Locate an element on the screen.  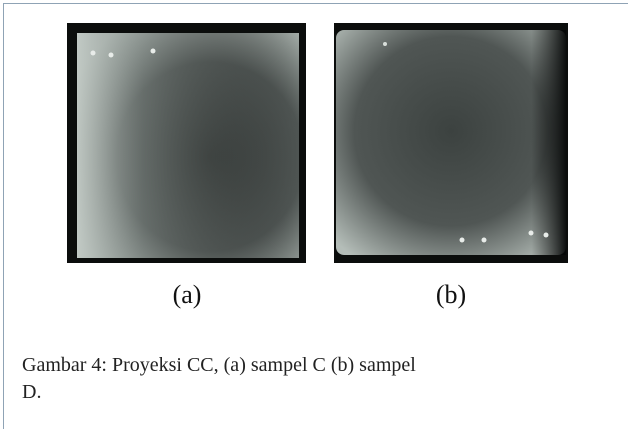
panel-label: (b) is located at coordinates (451, 294).